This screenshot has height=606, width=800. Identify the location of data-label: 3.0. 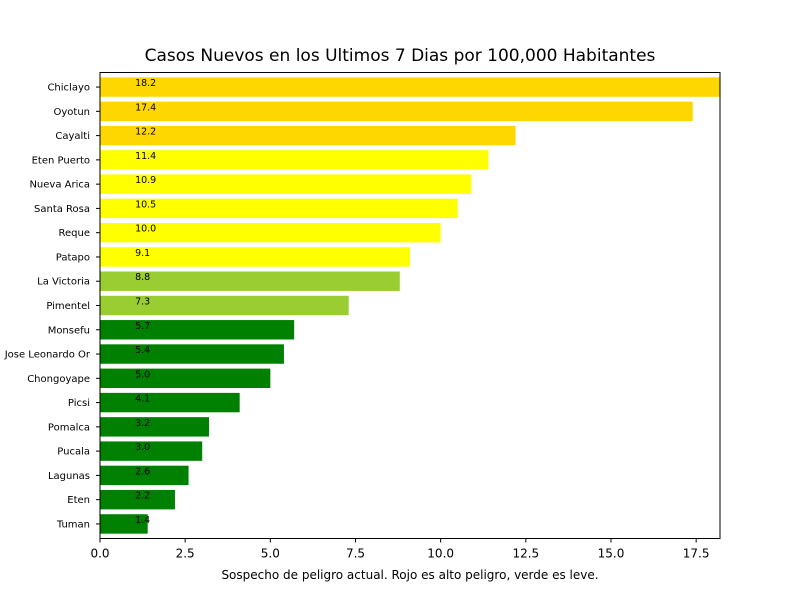
(142, 447).